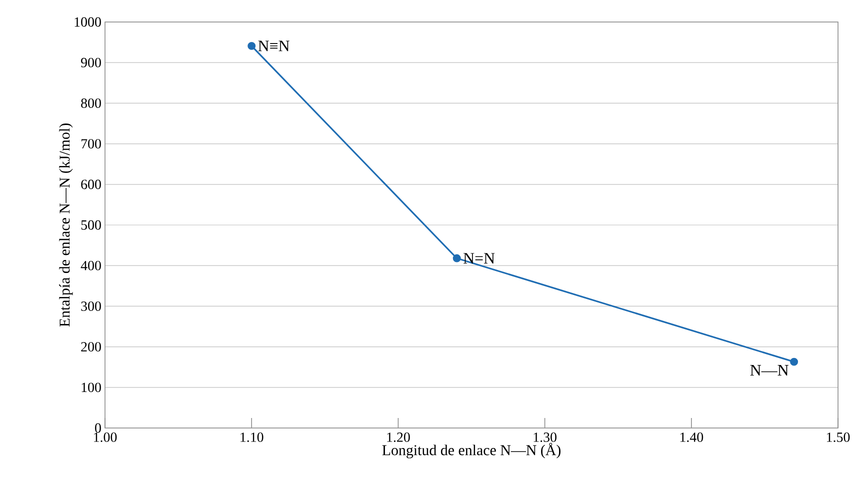 The width and height of the screenshot is (858, 490). I want to click on y-tick-label: 300, so click(91, 306).